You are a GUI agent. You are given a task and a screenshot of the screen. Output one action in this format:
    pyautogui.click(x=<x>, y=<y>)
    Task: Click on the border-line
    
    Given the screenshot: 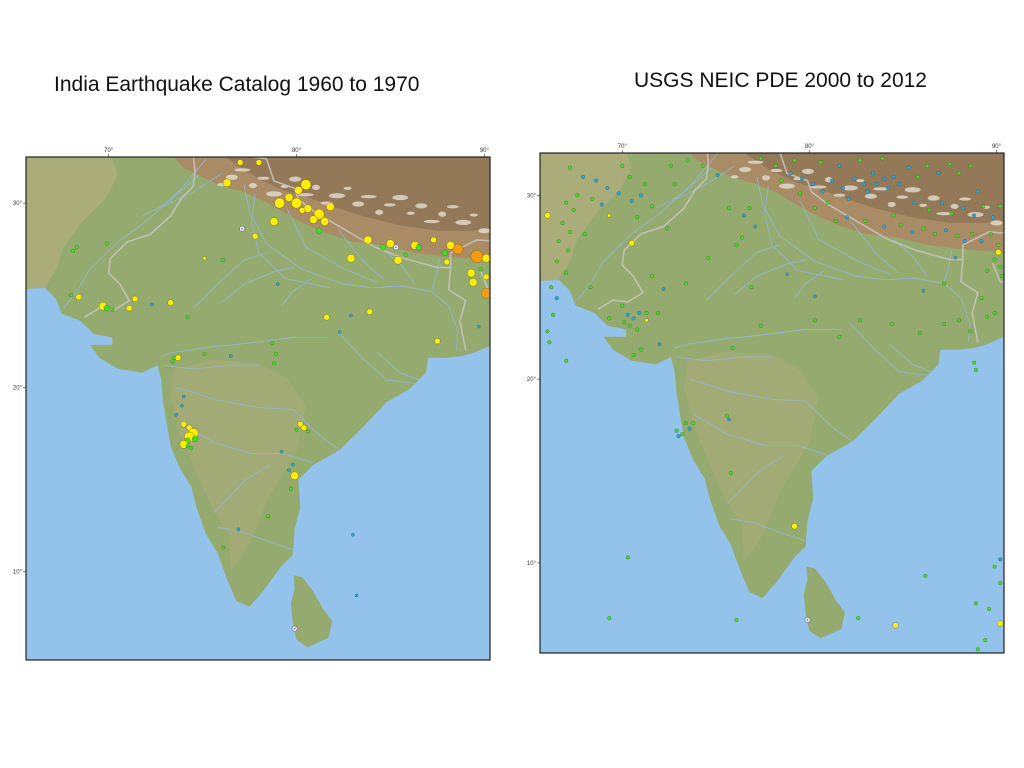 What is the action you would take?
    pyautogui.click(x=457, y=309)
    